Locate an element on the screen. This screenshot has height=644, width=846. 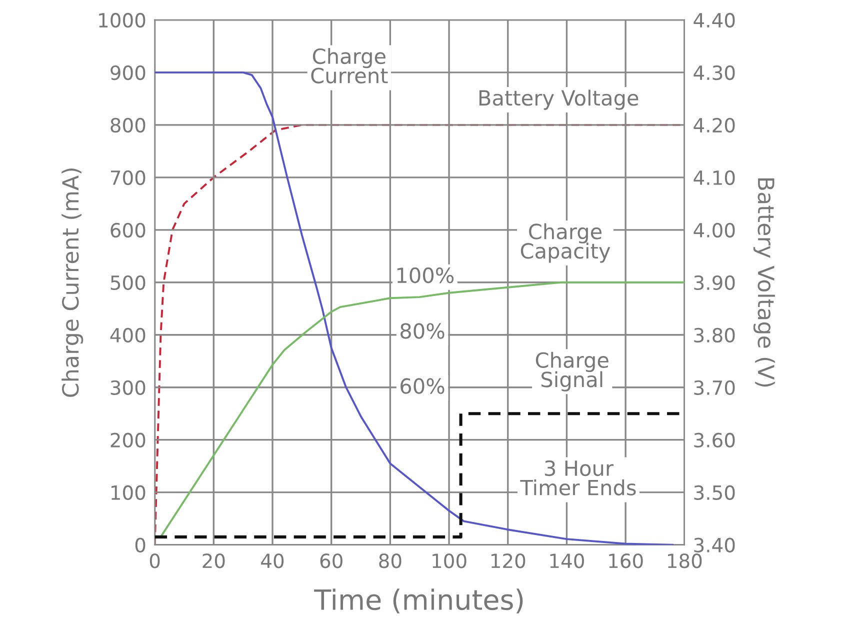
annotation: Charge Signal is located at coordinates (572, 372).